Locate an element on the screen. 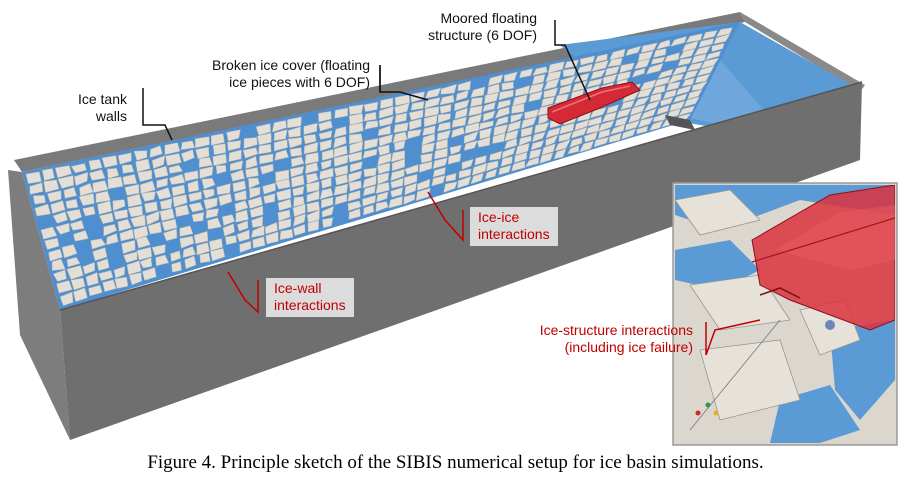 This screenshot has height=488, width=911. tank-walls-label: Ice tank walls is located at coordinates (102, 108).